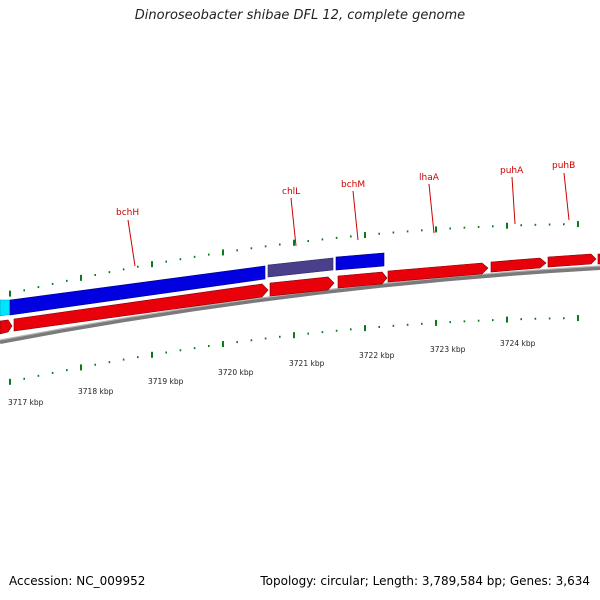 Image resolution: width=600 pixels, height=600 pixels. I want to click on inner-tick-row, so click(294, 350).